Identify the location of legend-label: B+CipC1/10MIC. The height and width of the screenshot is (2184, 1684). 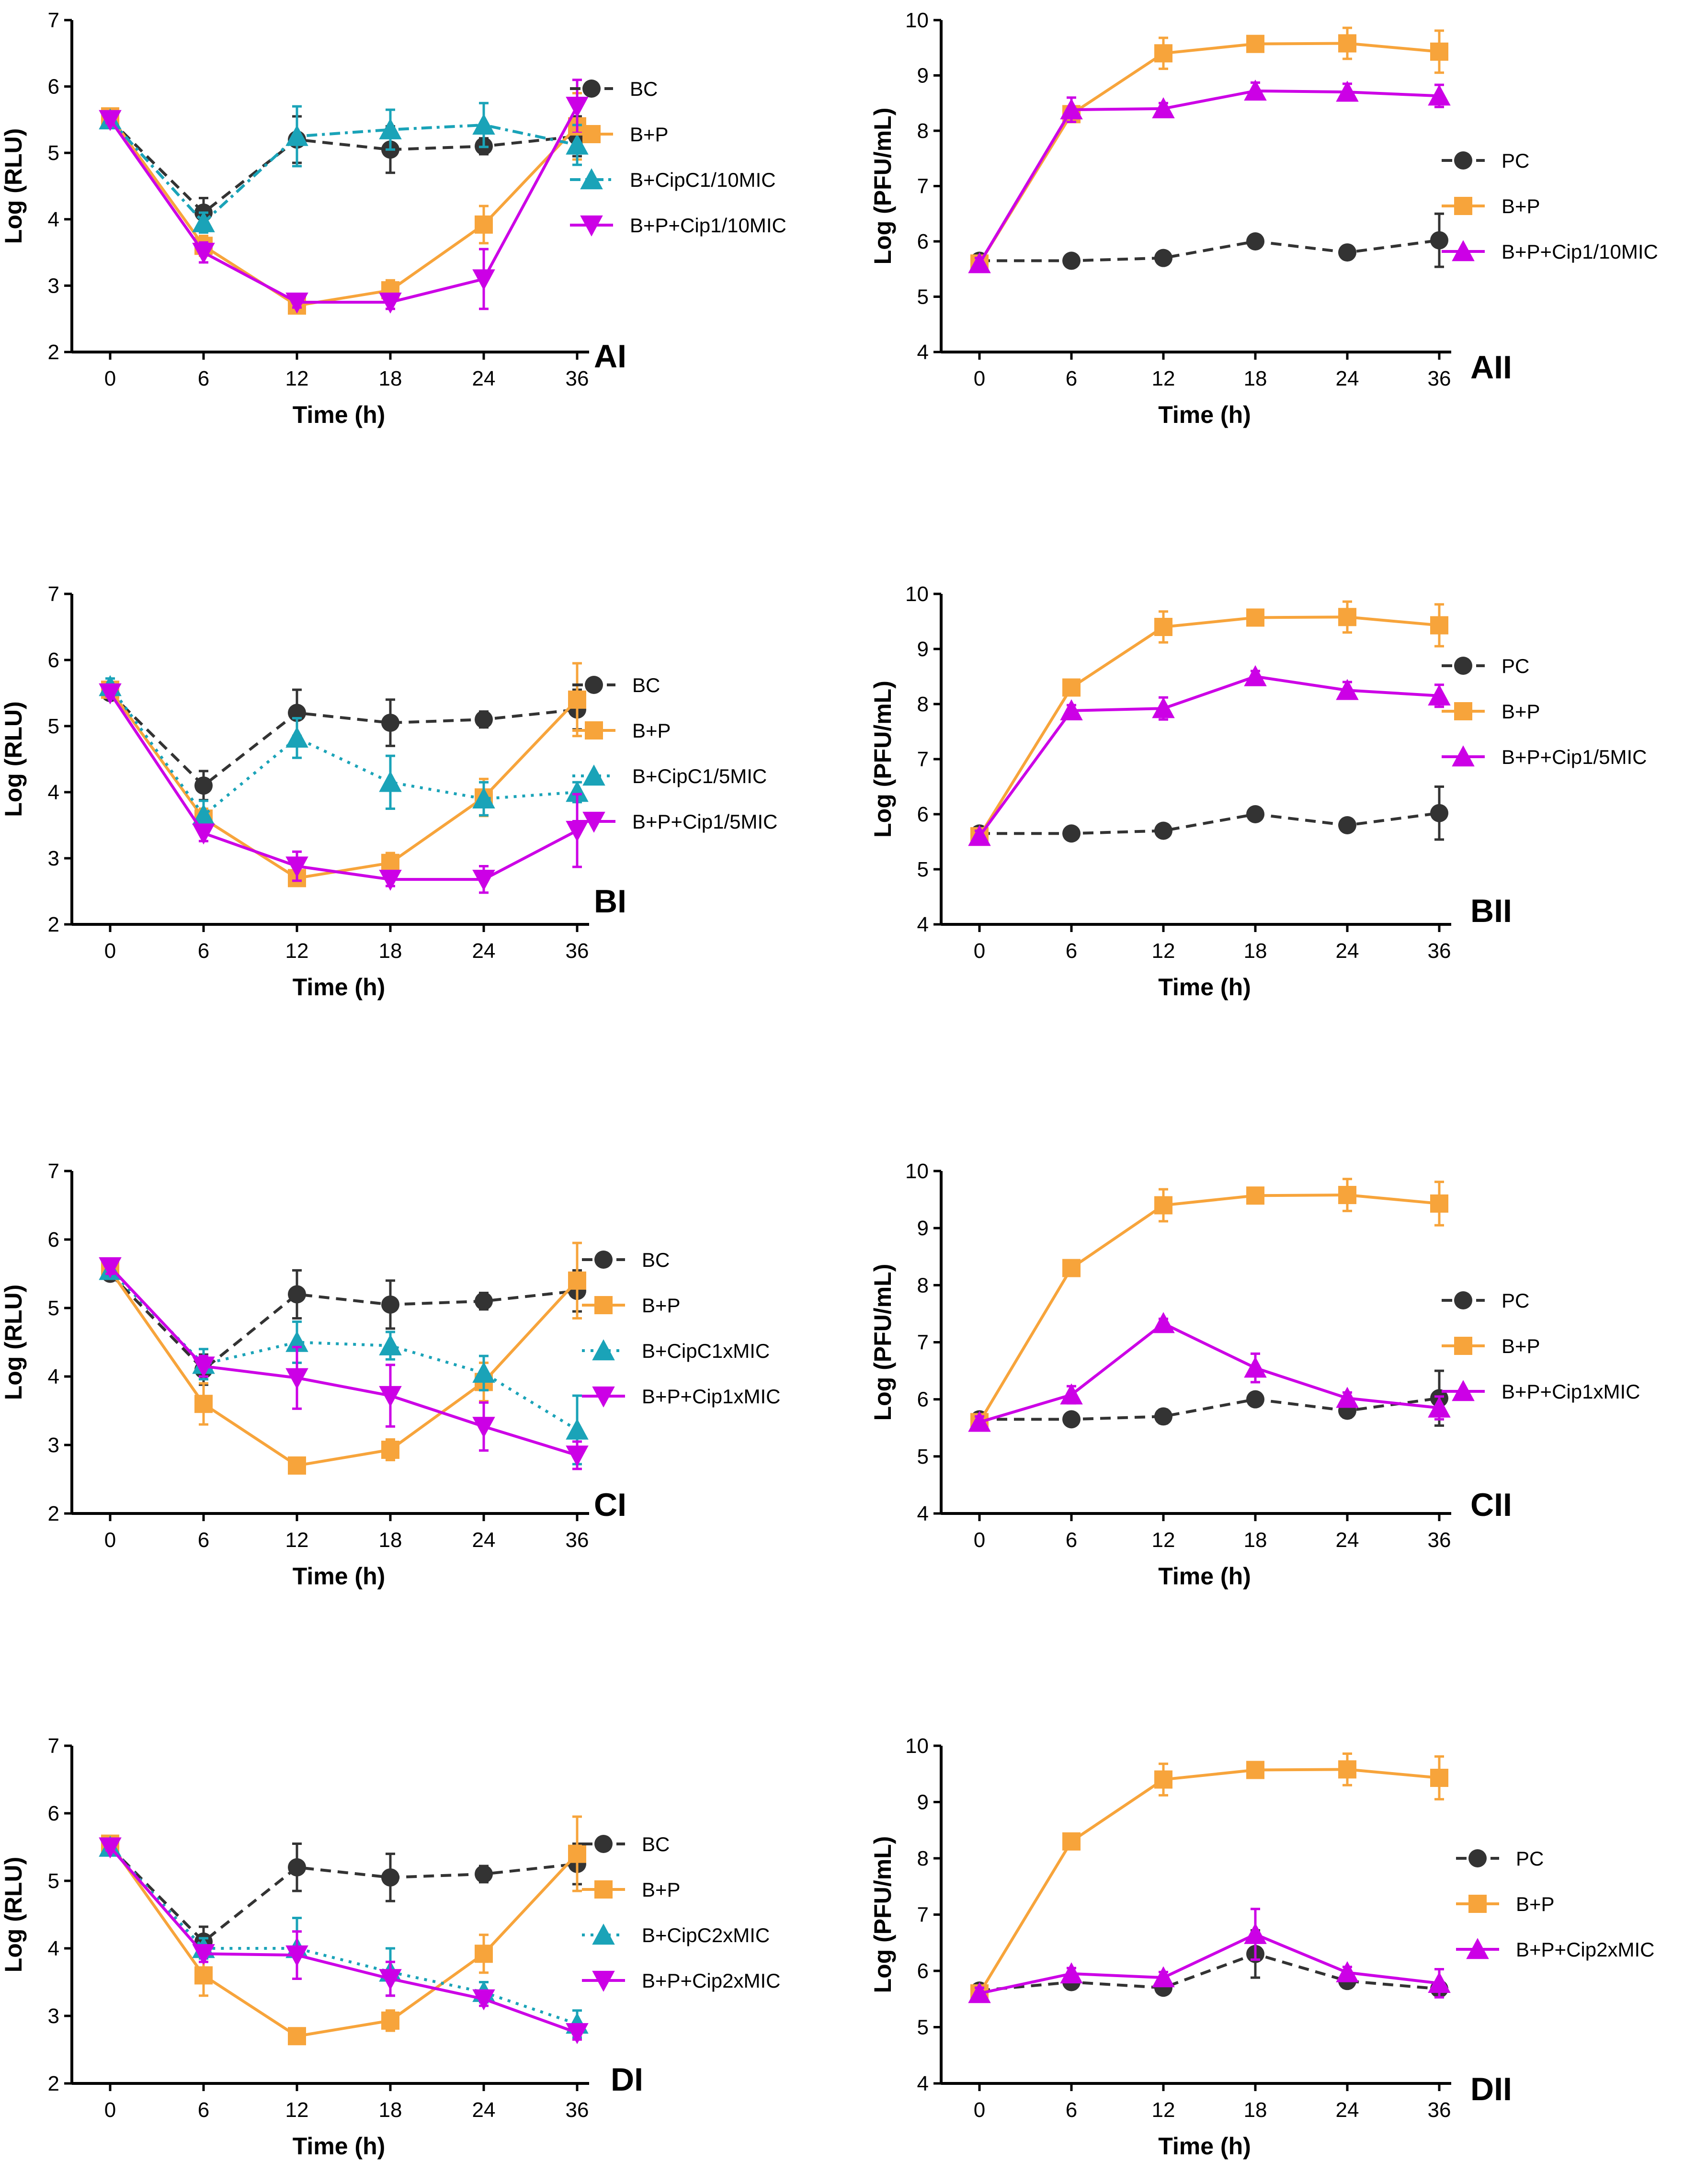
(703, 180).